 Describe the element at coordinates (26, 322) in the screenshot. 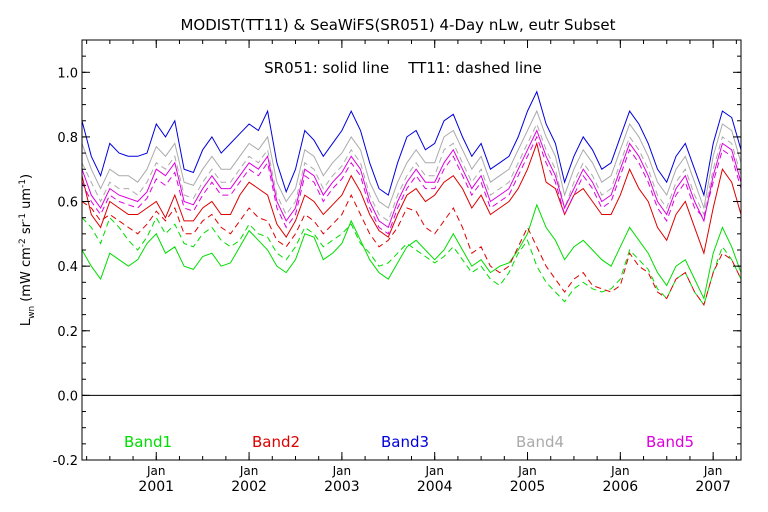

I see `y-axis-label-main: L` at that location.